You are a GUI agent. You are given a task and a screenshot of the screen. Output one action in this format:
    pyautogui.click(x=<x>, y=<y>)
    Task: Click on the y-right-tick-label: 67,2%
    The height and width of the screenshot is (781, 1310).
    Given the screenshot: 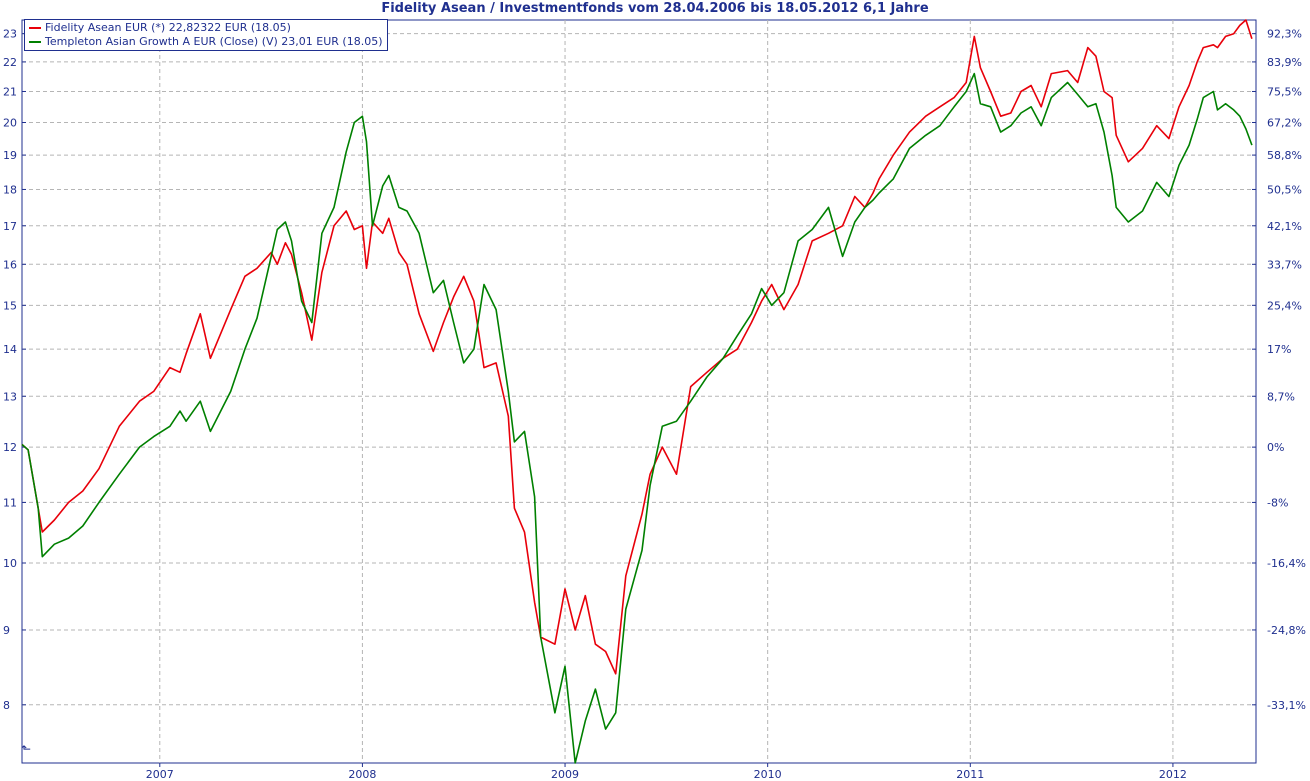 What is the action you would take?
    pyautogui.click(x=1284, y=122)
    